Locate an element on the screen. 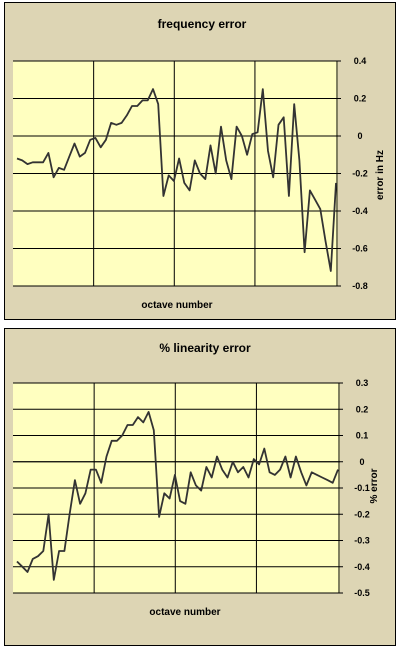  y-tick-label: -0.8 is located at coordinates (360, 286).